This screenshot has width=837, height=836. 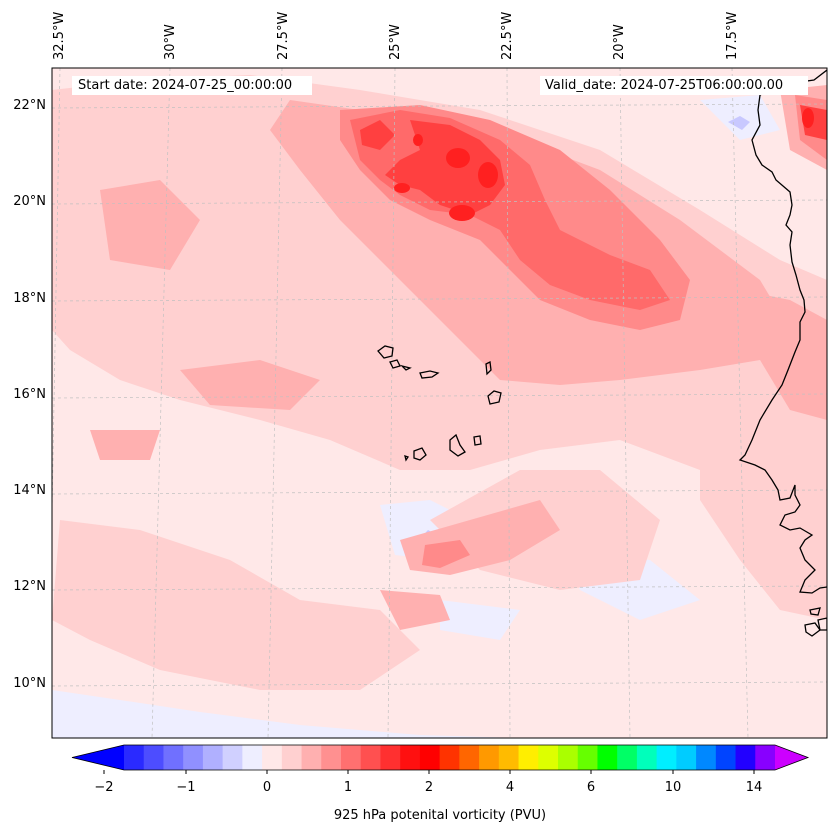 What do you see at coordinates (732, 35) in the screenshot?
I see `lon-label-17-5w: 17.5°W` at bounding box center [732, 35].